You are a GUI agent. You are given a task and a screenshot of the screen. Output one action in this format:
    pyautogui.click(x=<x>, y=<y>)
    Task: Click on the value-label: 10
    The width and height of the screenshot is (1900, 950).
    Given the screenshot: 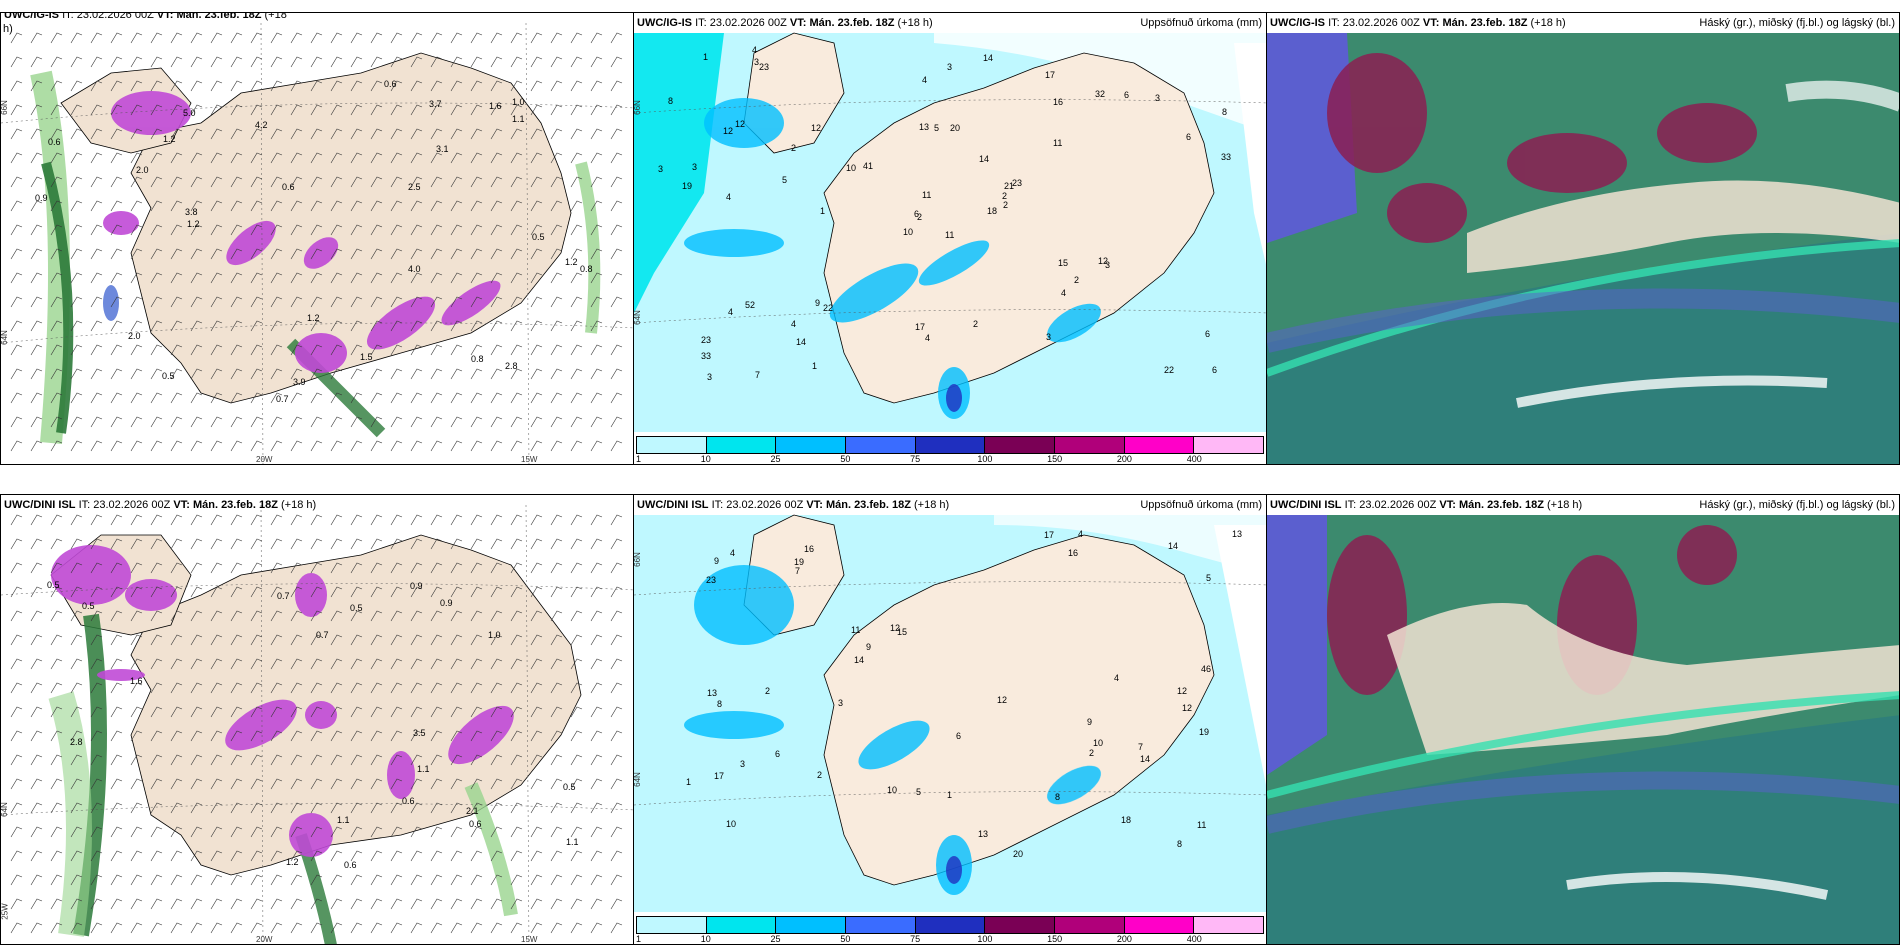 What is the action you would take?
    pyautogui.click(x=1098, y=743)
    